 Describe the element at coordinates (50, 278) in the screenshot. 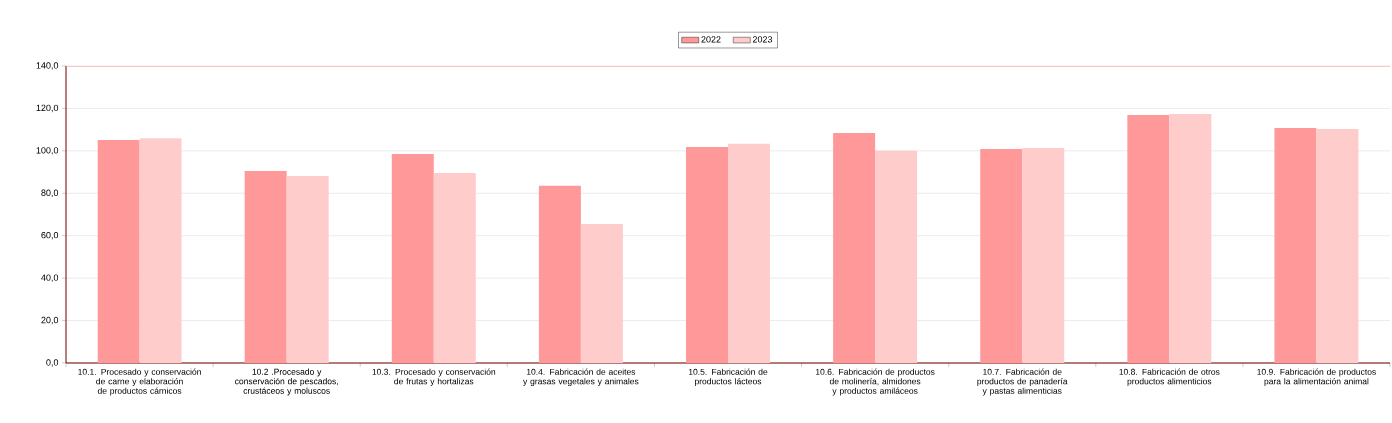

I see `y-tick-label: 40,0` at that location.